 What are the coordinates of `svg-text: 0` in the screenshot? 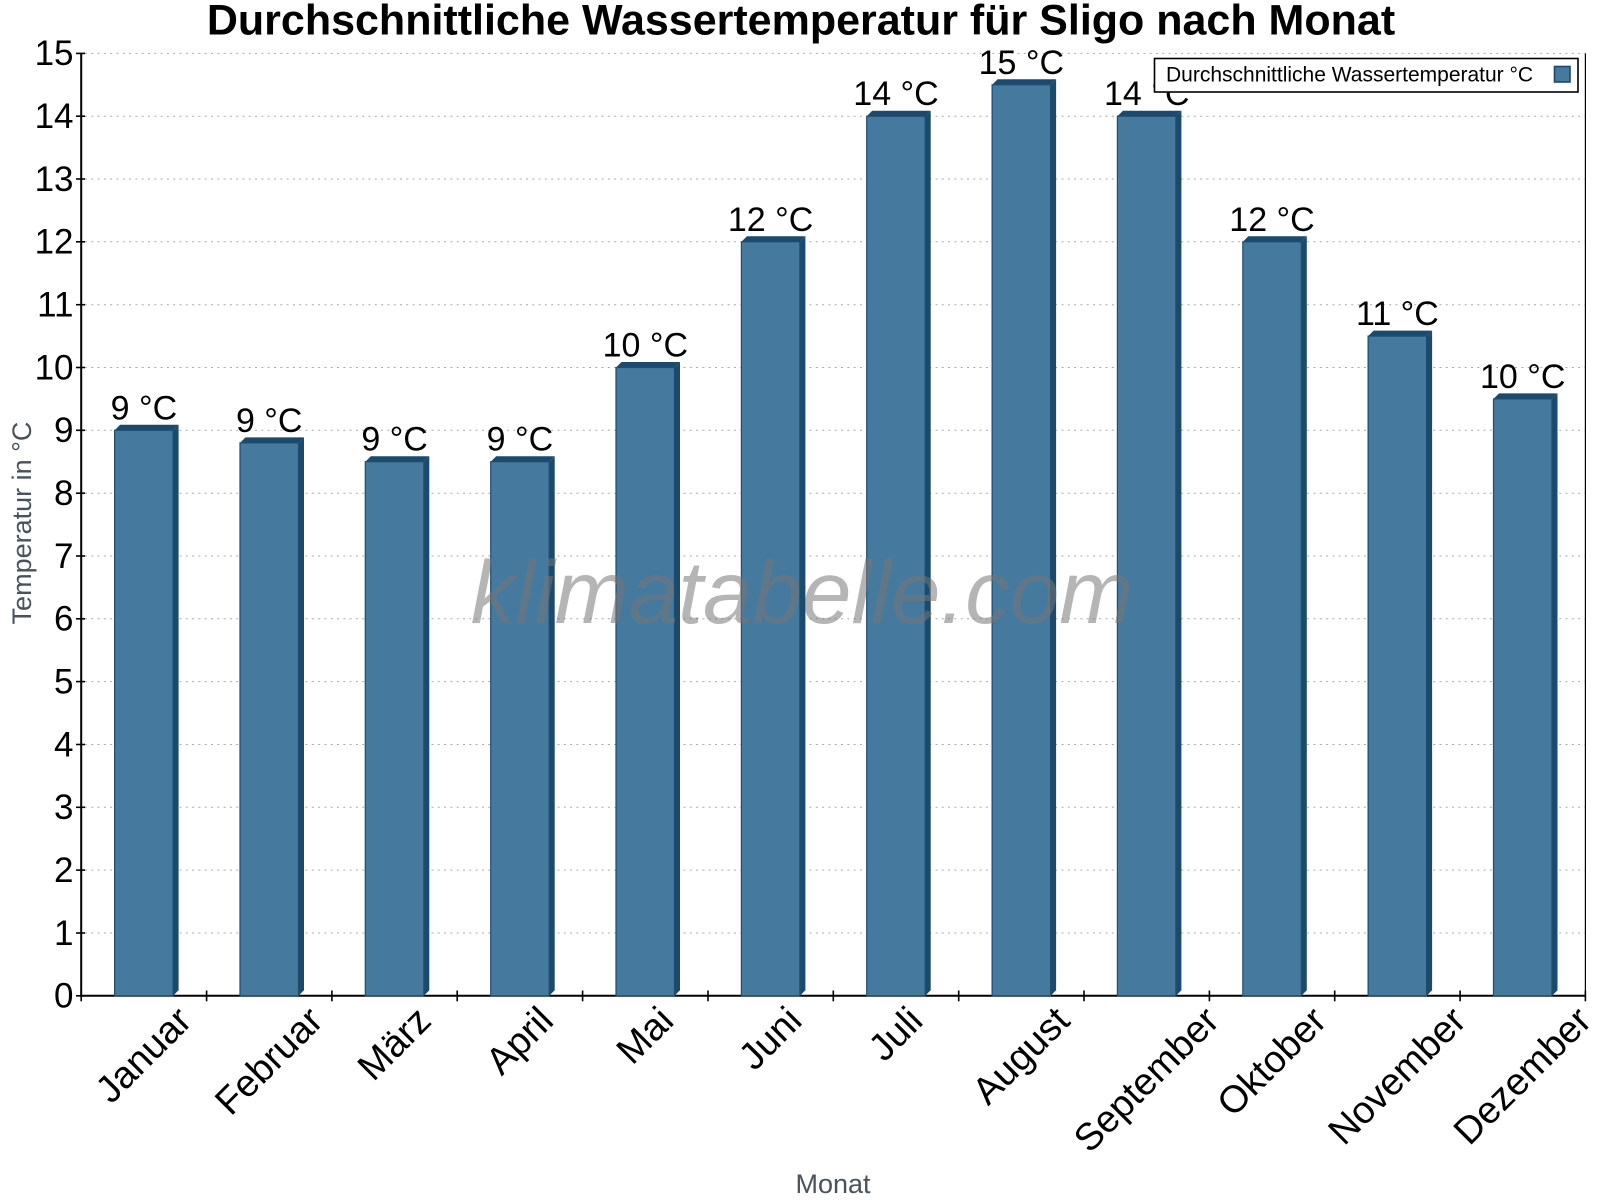 It's located at (63, 996).